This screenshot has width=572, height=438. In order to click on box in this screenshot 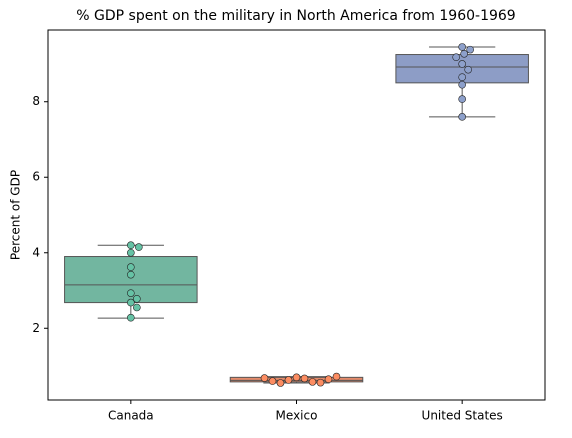, I will do `click(462, 69)`.